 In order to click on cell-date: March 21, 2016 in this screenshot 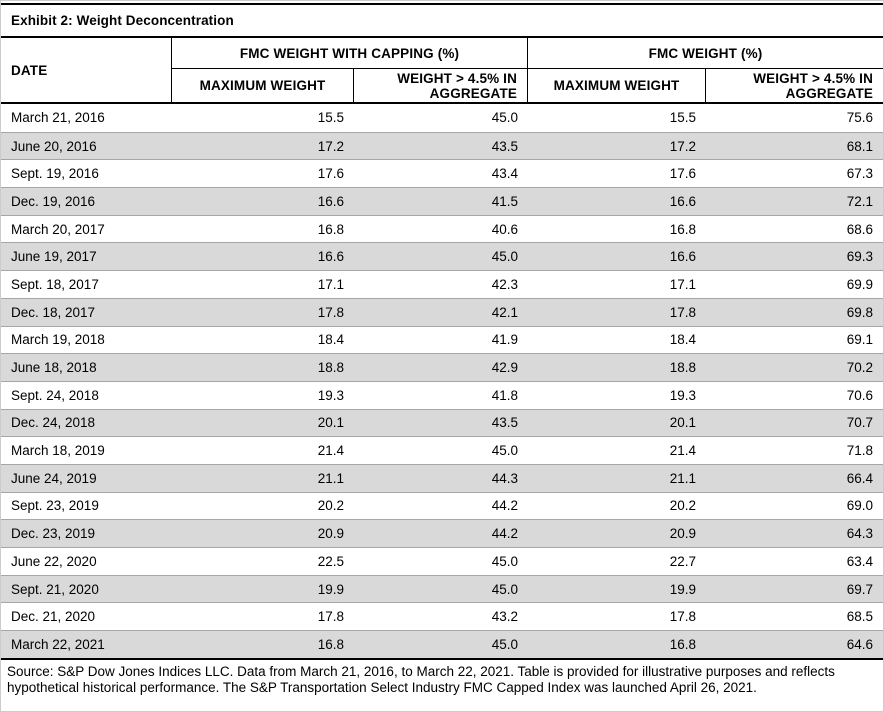, I will do `click(58, 118)`.